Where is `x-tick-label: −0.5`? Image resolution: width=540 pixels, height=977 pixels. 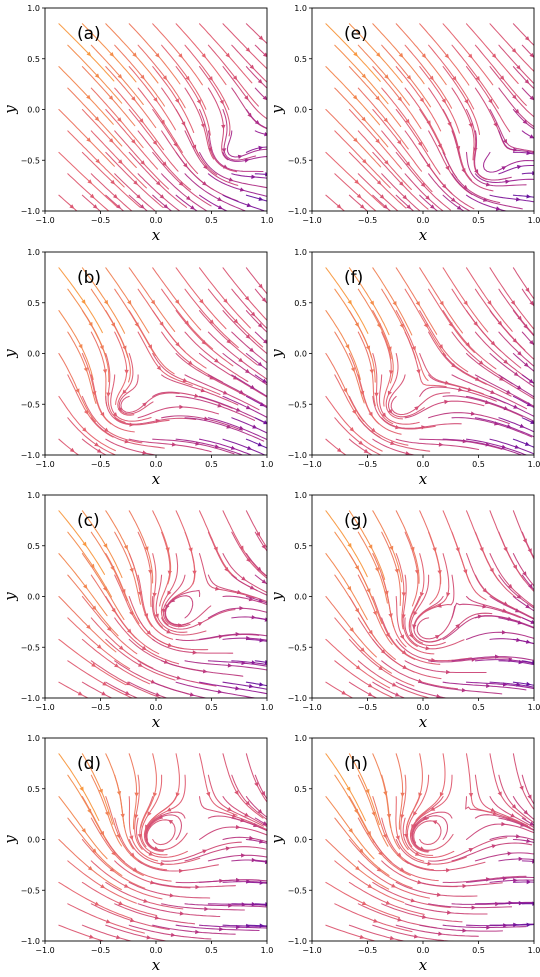
x-tick-label: −0.5 is located at coordinates (100, 464).